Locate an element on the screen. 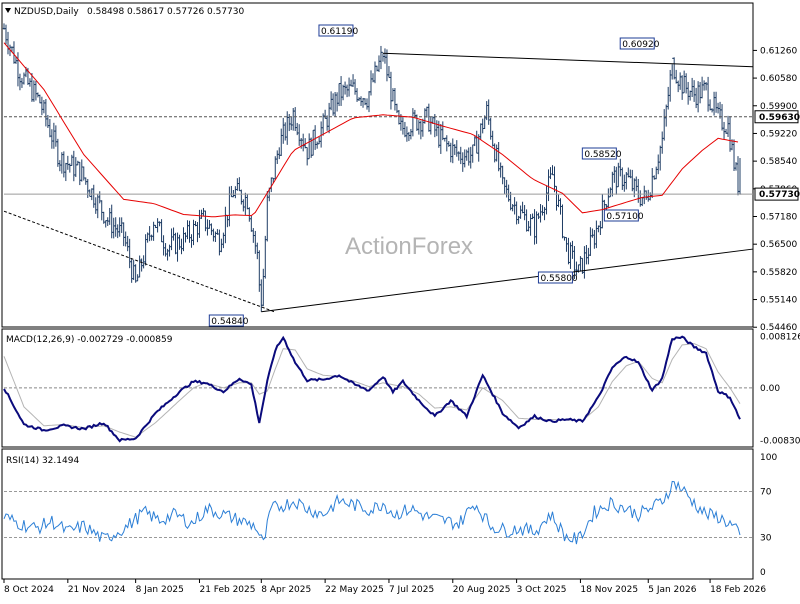 Image resolution: width=800 pixels, height=604 pixels. time-axis-tick-label: 8 Oct 2024 is located at coordinates (29, 590).